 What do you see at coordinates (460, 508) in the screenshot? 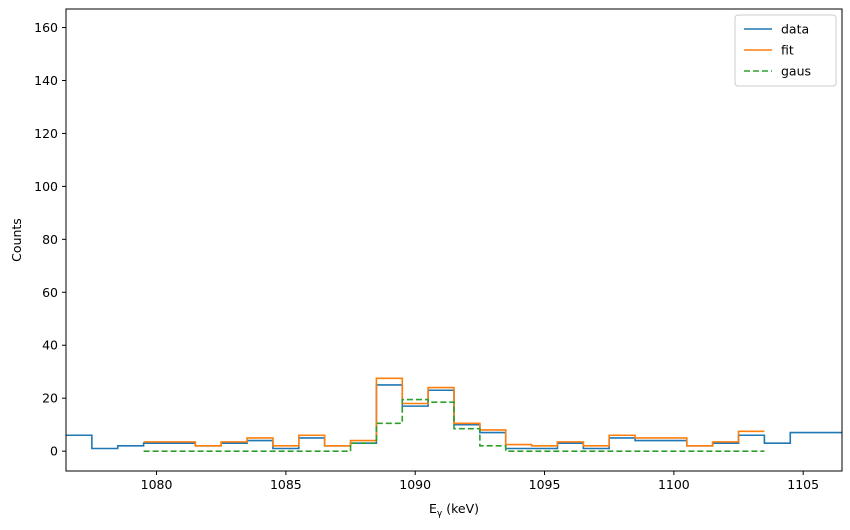
I see `x-axis-title-unit: (keV)` at bounding box center [460, 508].